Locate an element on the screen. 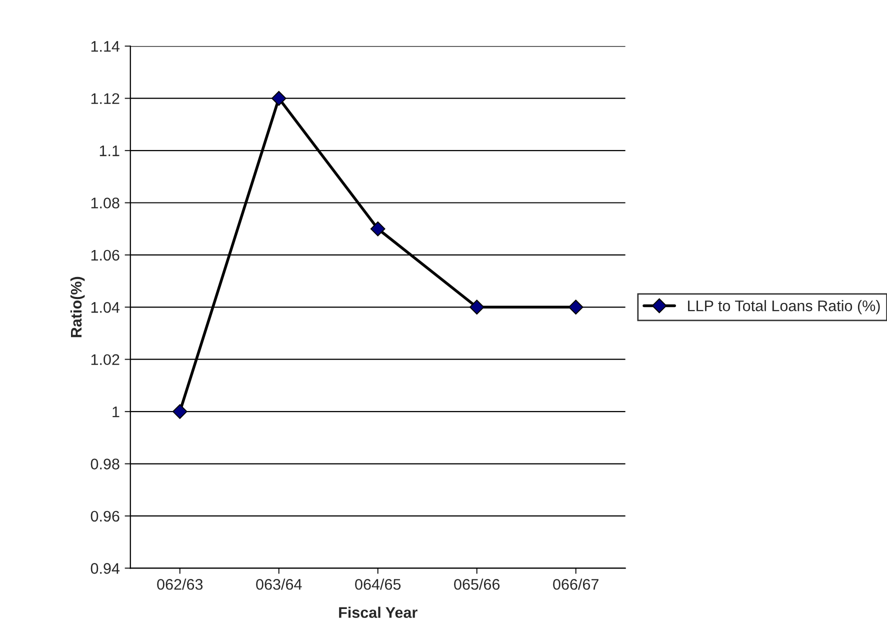  x-tick-label: 062/63 is located at coordinates (180, 584).